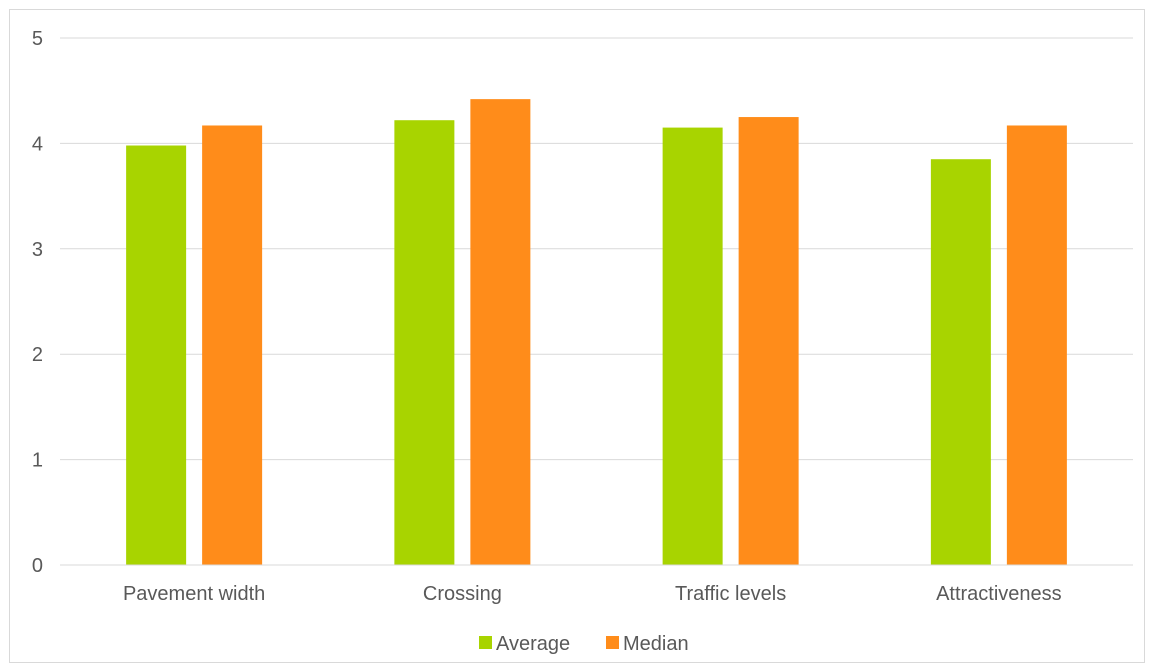 This screenshot has width=1155, height=672. I want to click on y-tick-label: 4, so click(37, 144).